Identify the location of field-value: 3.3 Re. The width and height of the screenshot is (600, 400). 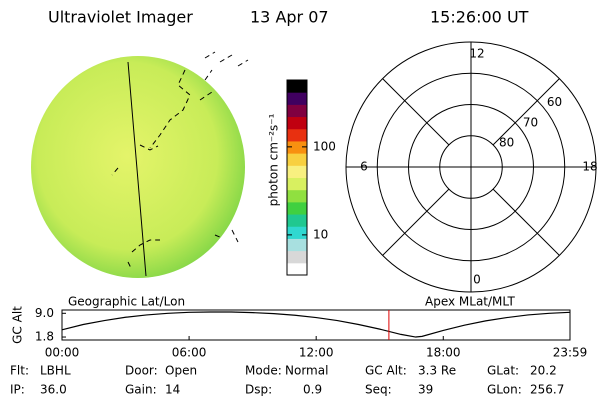
(437, 371).